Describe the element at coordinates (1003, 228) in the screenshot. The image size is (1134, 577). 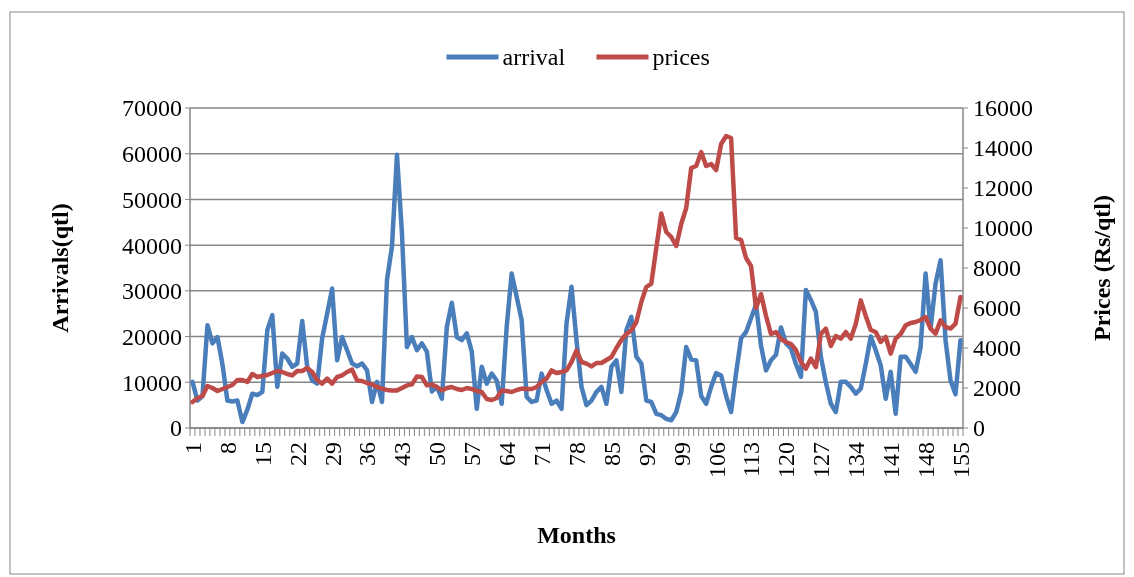
I see `y2-tick-label: 10000` at that location.